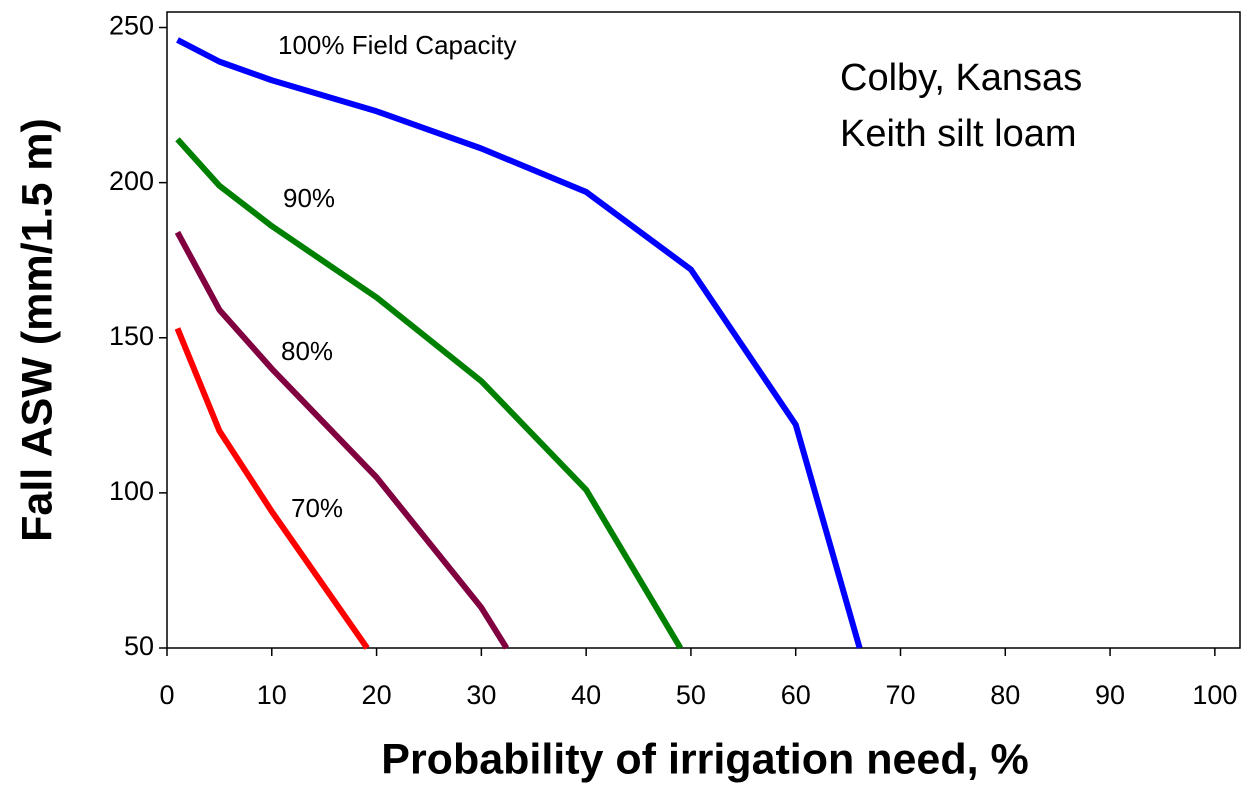 Image resolution: width=1255 pixels, height=787 pixels. What do you see at coordinates (377, 695) in the screenshot?
I see `x-tick-label: 20` at bounding box center [377, 695].